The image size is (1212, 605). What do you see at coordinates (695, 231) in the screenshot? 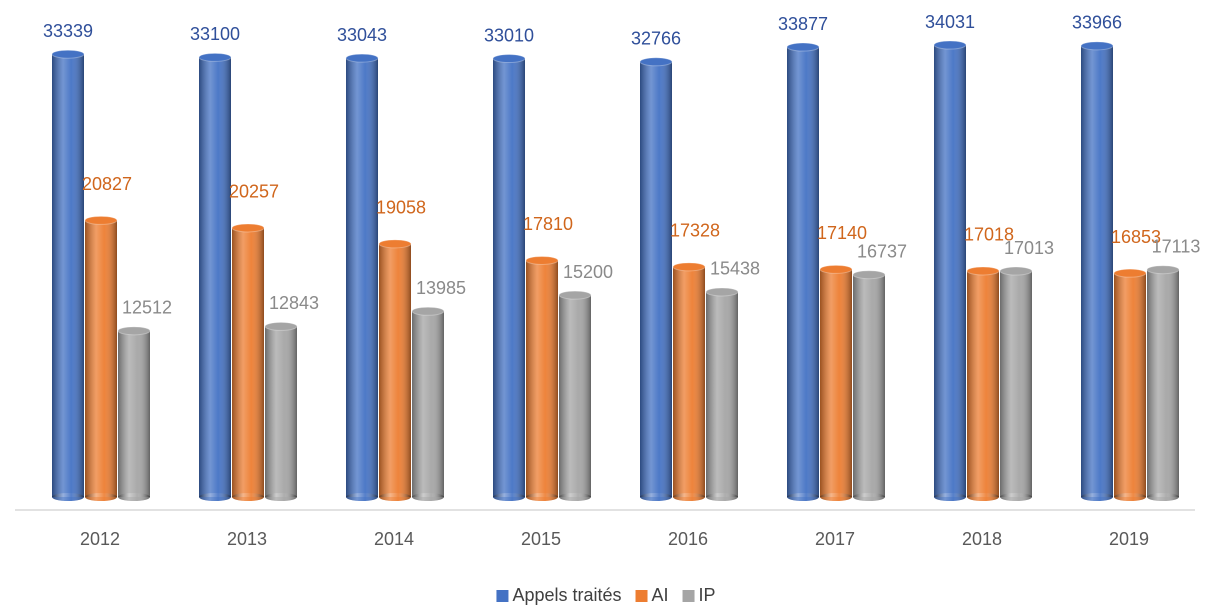
I see `data-label: 17328` at bounding box center [695, 231].